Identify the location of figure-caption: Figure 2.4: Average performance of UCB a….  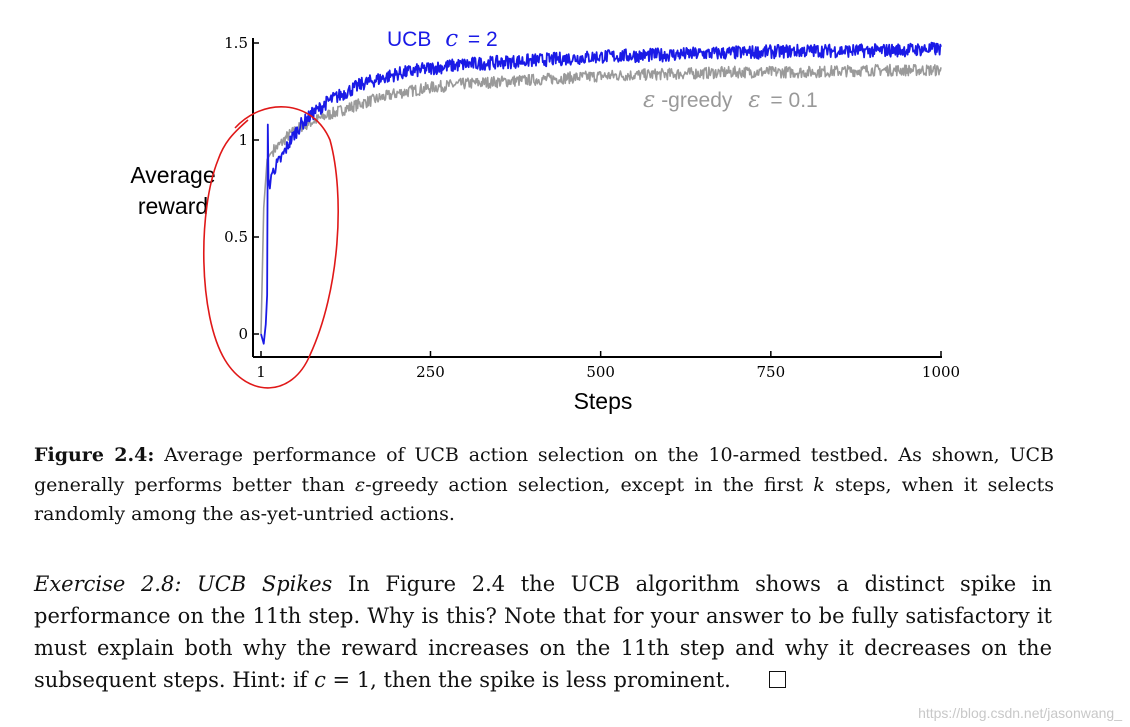
(544, 485).